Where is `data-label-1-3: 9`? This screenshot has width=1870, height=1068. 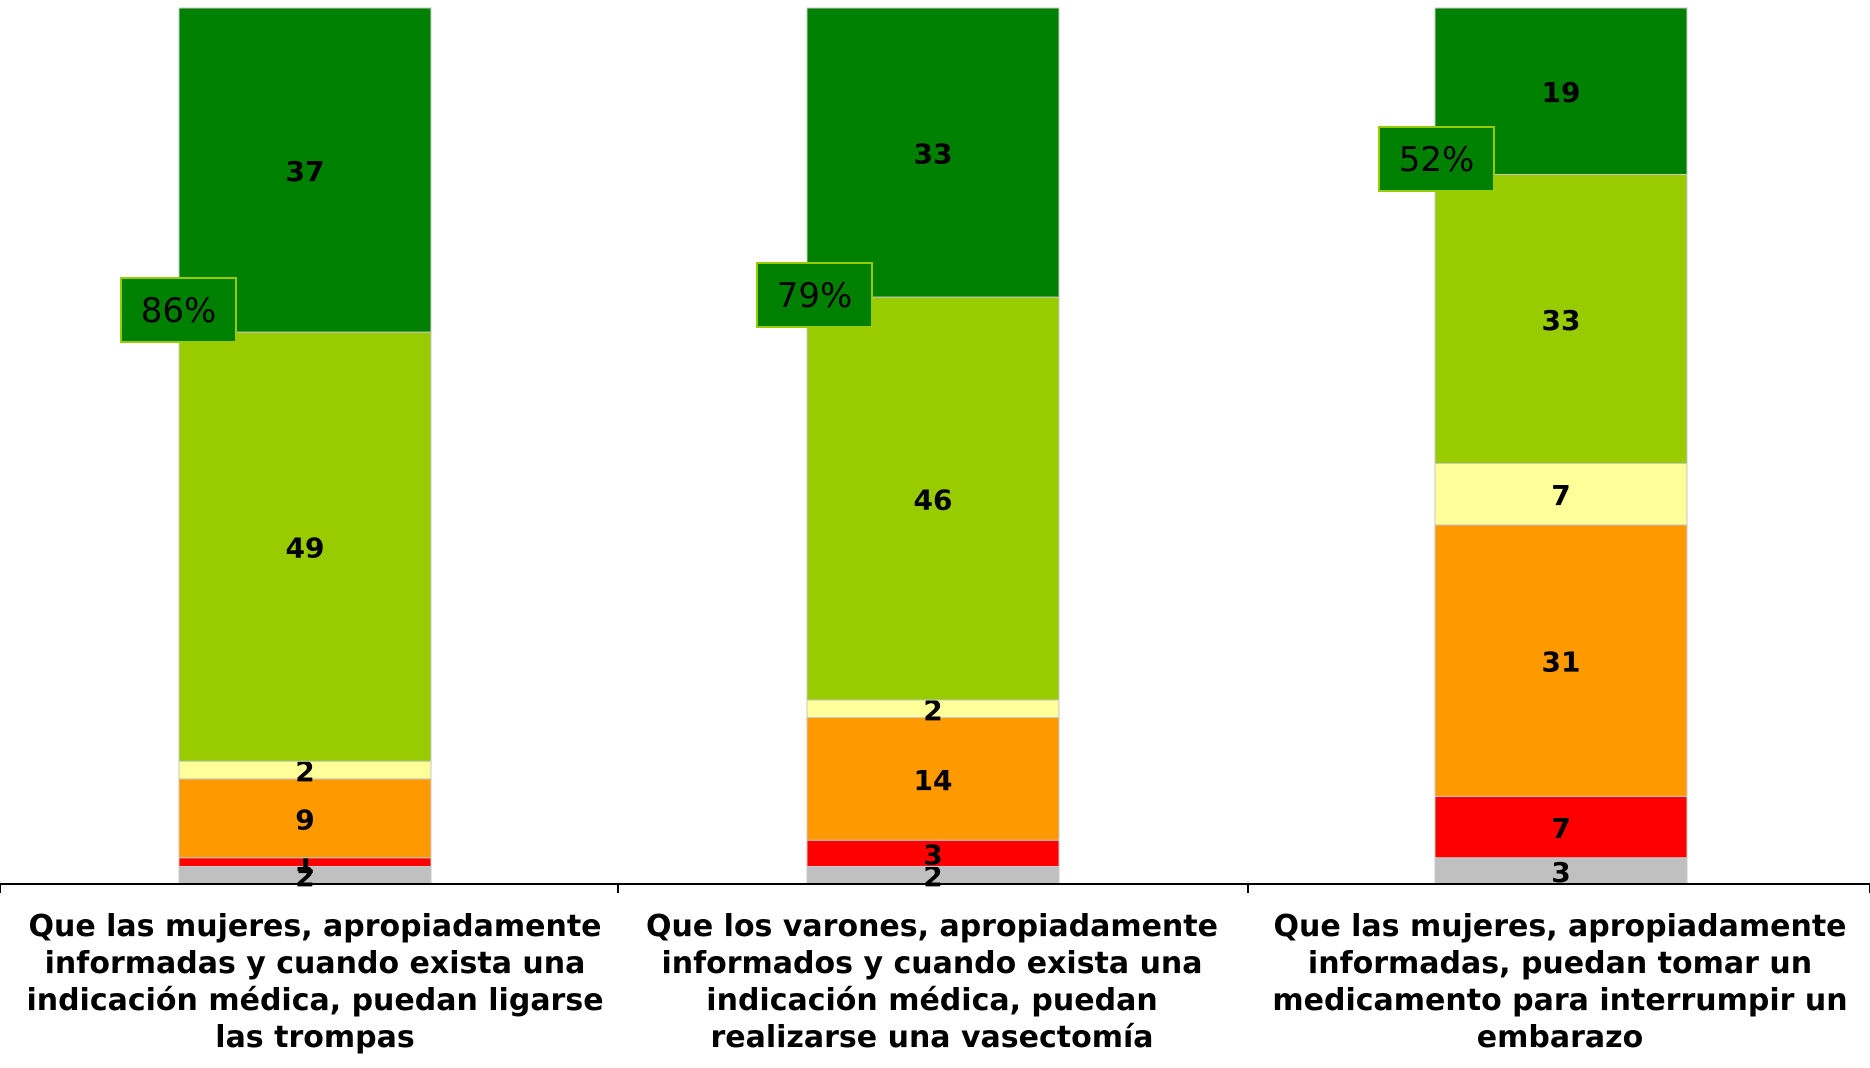 data-label-1-3: 9 is located at coordinates (304, 819).